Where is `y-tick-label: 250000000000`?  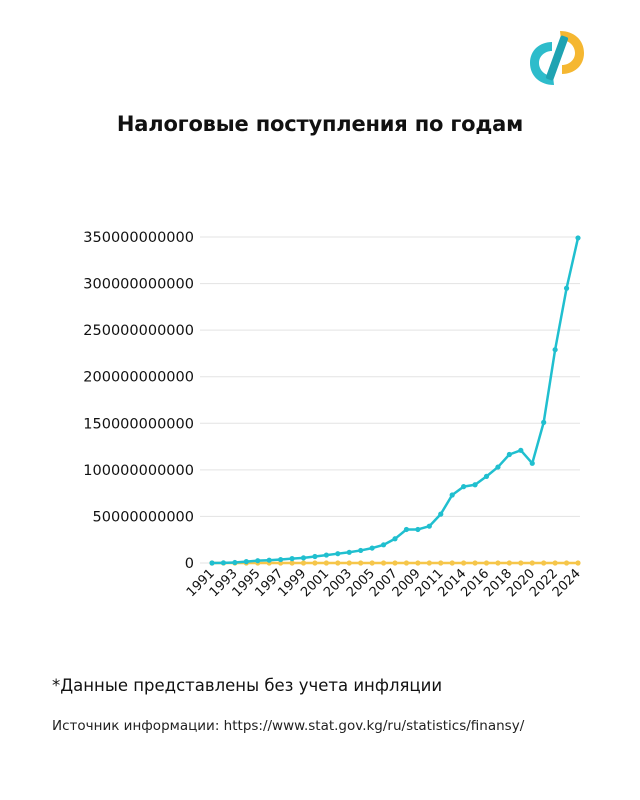
y-tick-label: 250000000000 is located at coordinates (138, 331).